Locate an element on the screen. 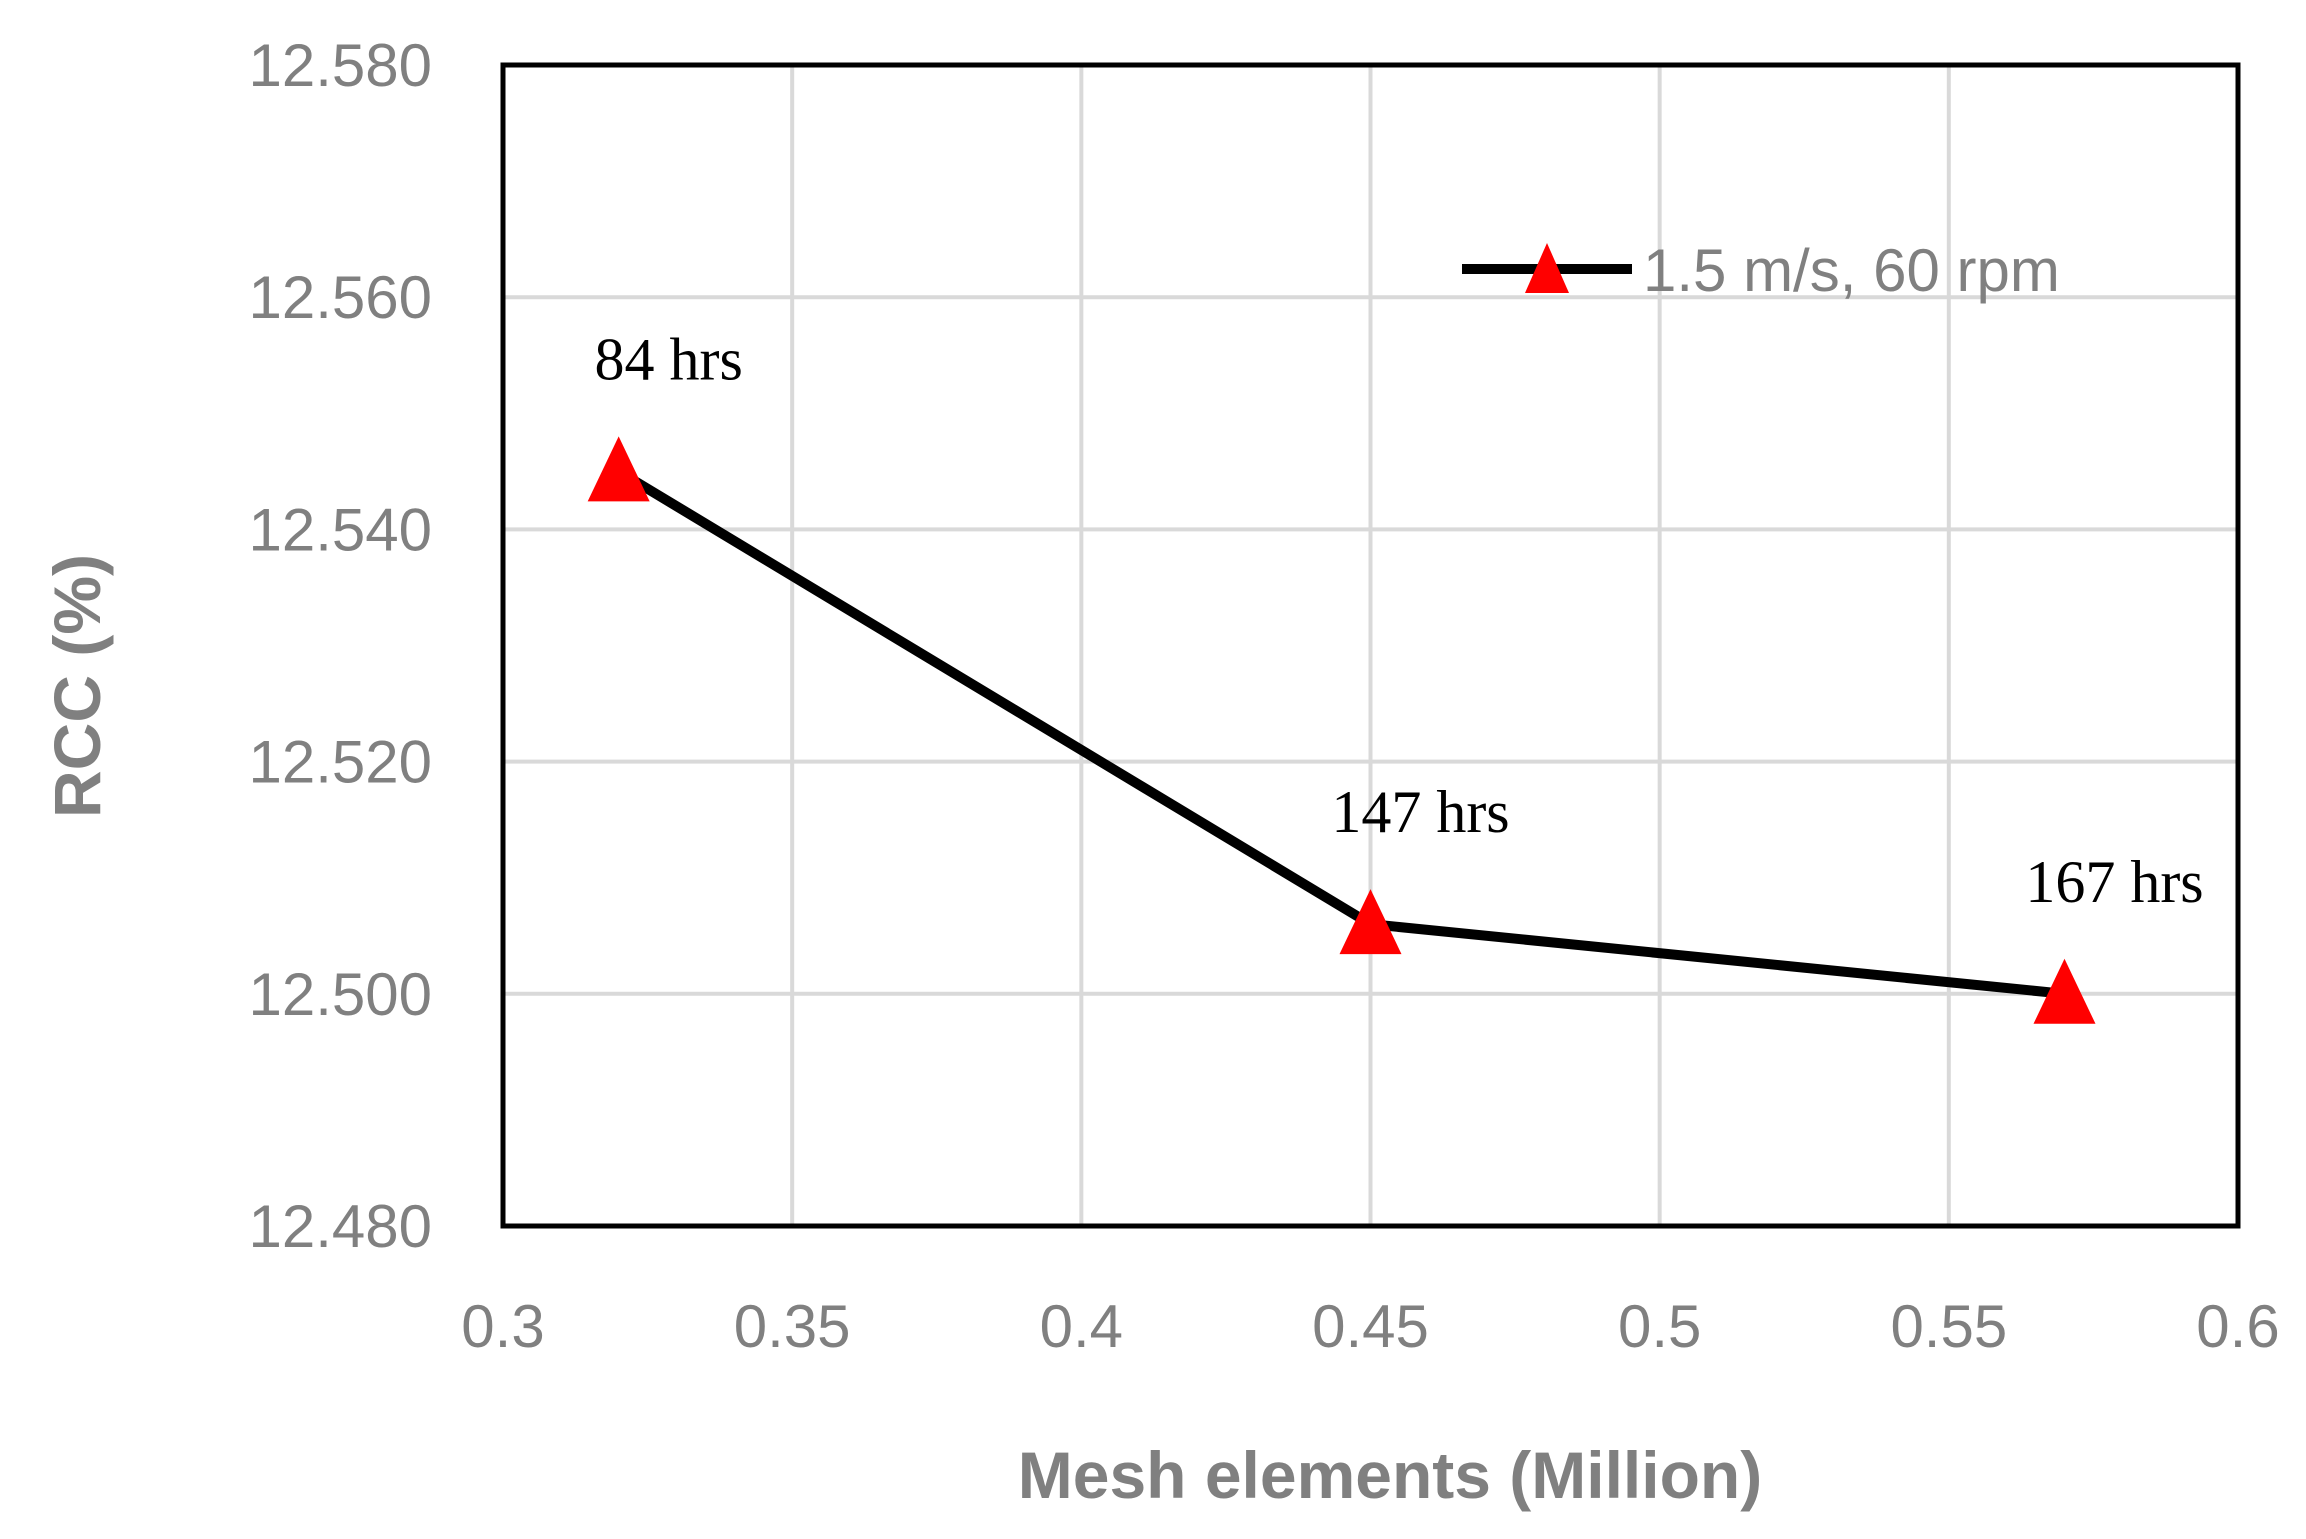  x-tick-label: 0.4 is located at coordinates (1081, 1326).